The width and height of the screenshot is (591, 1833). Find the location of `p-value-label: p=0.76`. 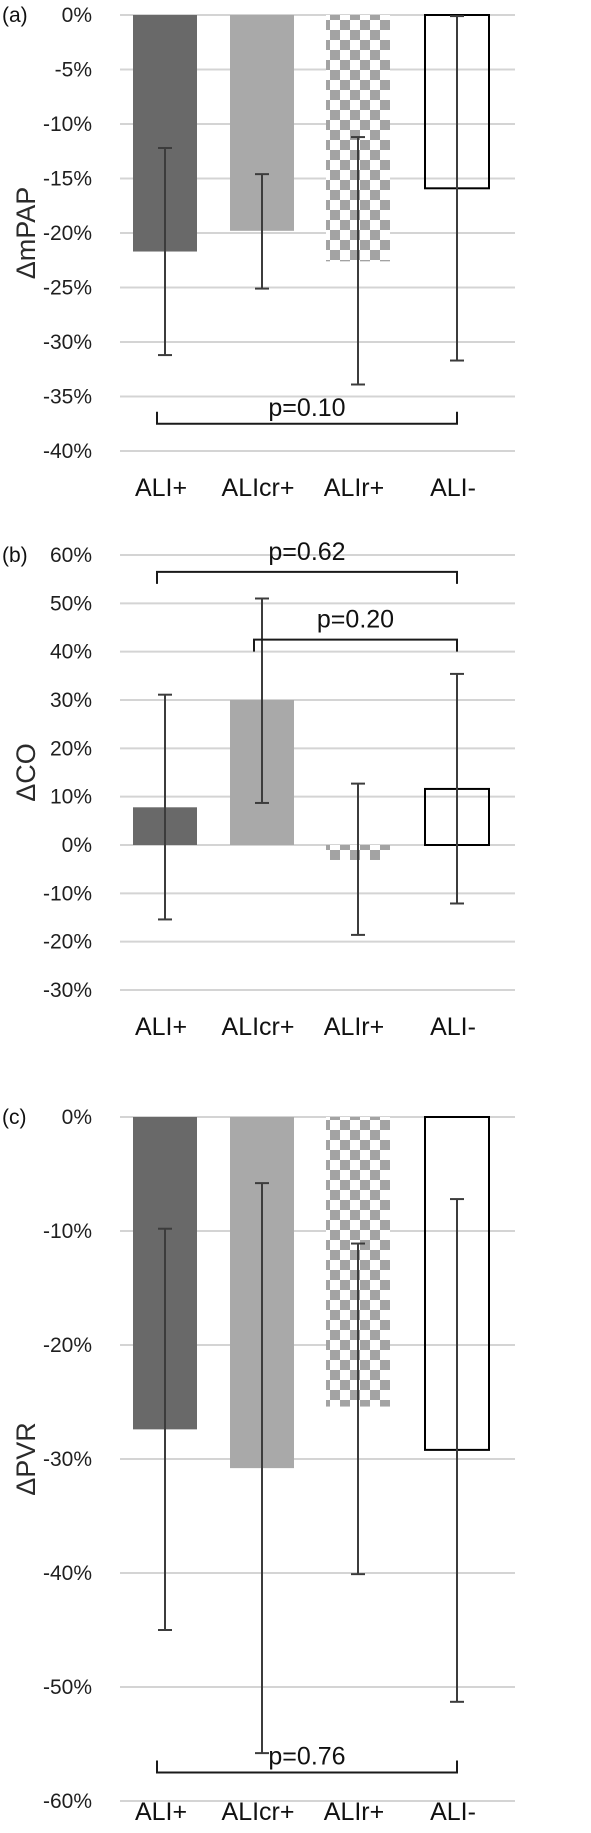

p-value-label: p=0.76 is located at coordinates (306, 1757).